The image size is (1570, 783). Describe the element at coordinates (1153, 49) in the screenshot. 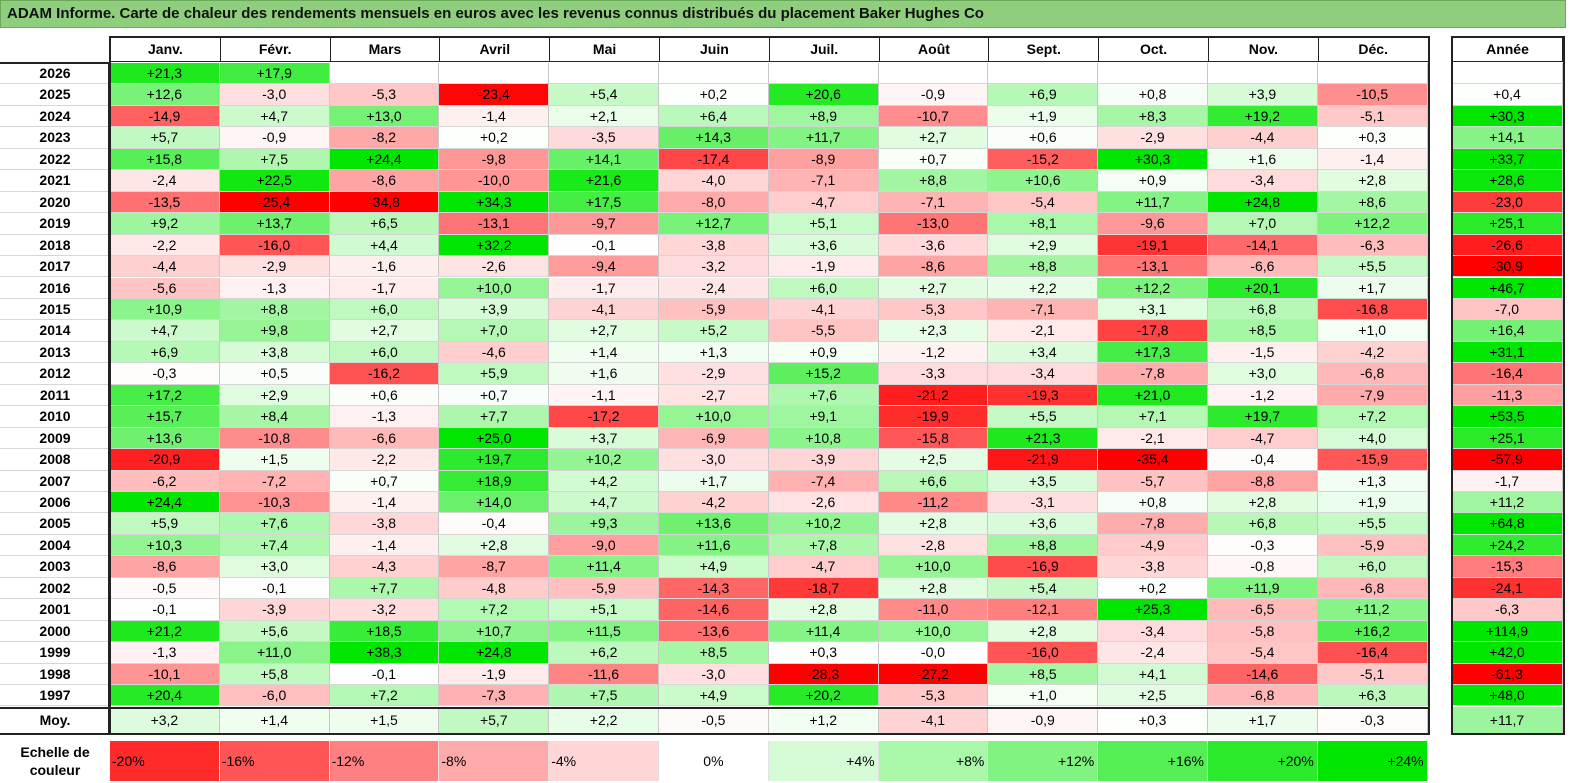

I see `column-header: Oct.` at that location.